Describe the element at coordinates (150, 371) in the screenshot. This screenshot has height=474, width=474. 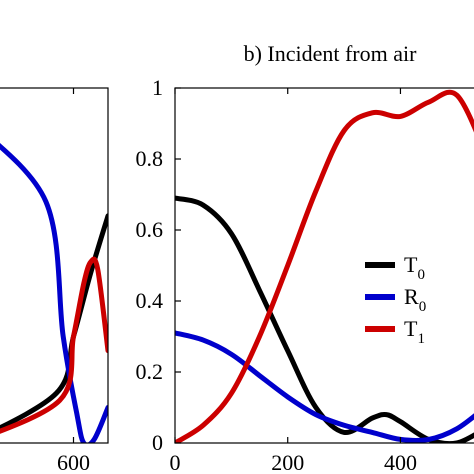
I see `y-tick-label: 0.2` at that location.